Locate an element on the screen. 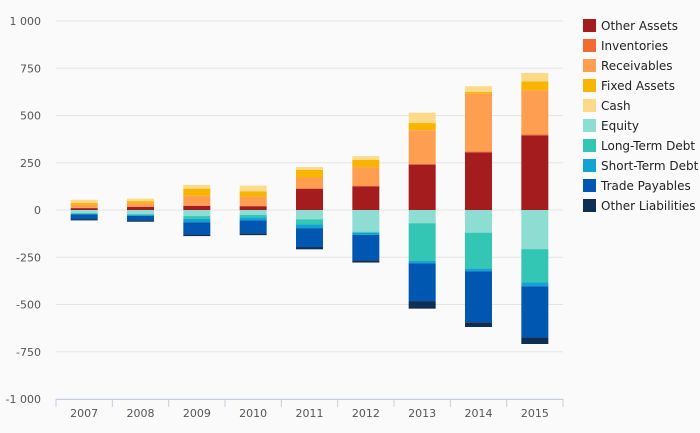  bar-receivables-2007 is located at coordinates (84, 206).